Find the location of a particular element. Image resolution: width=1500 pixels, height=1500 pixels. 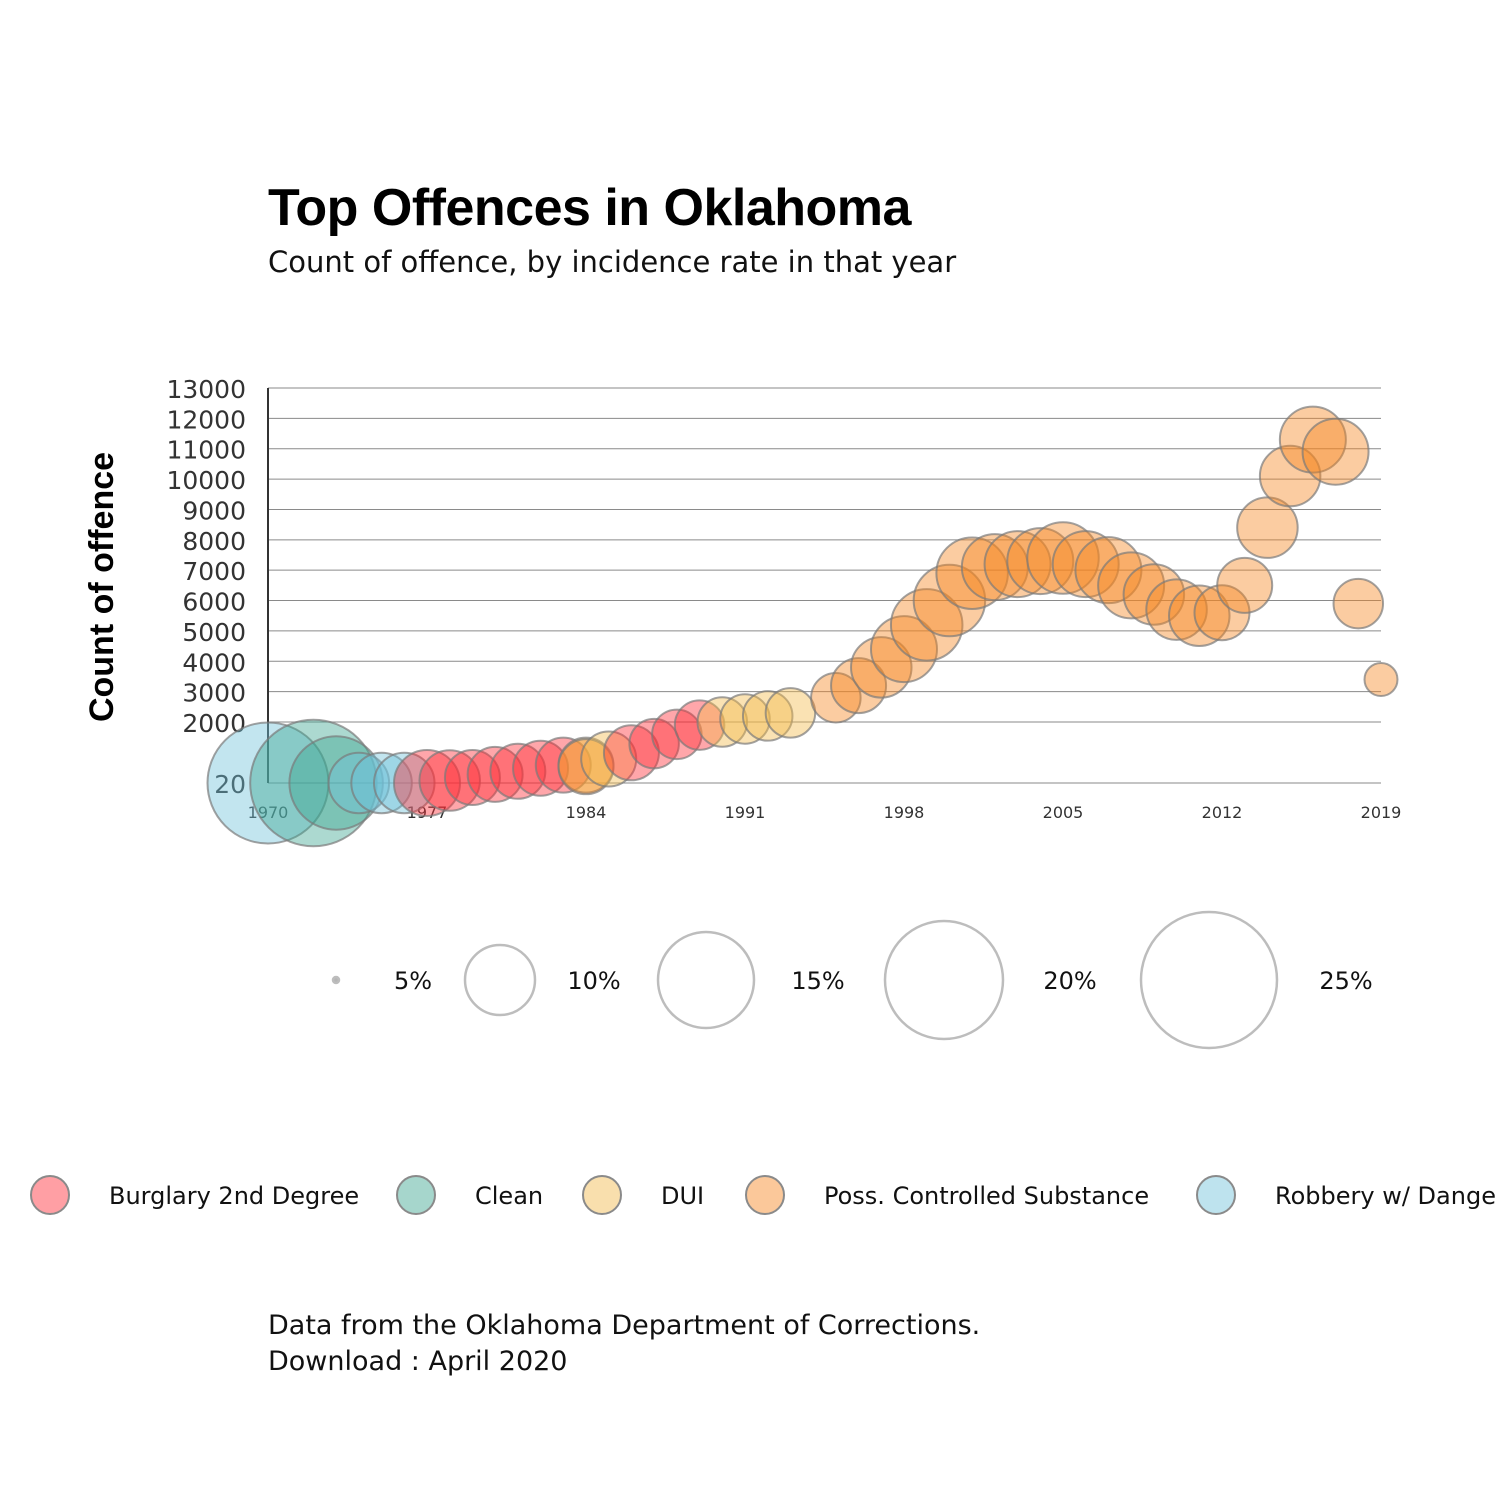

y-tick-label: 10000 is located at coordinates (206, 480).